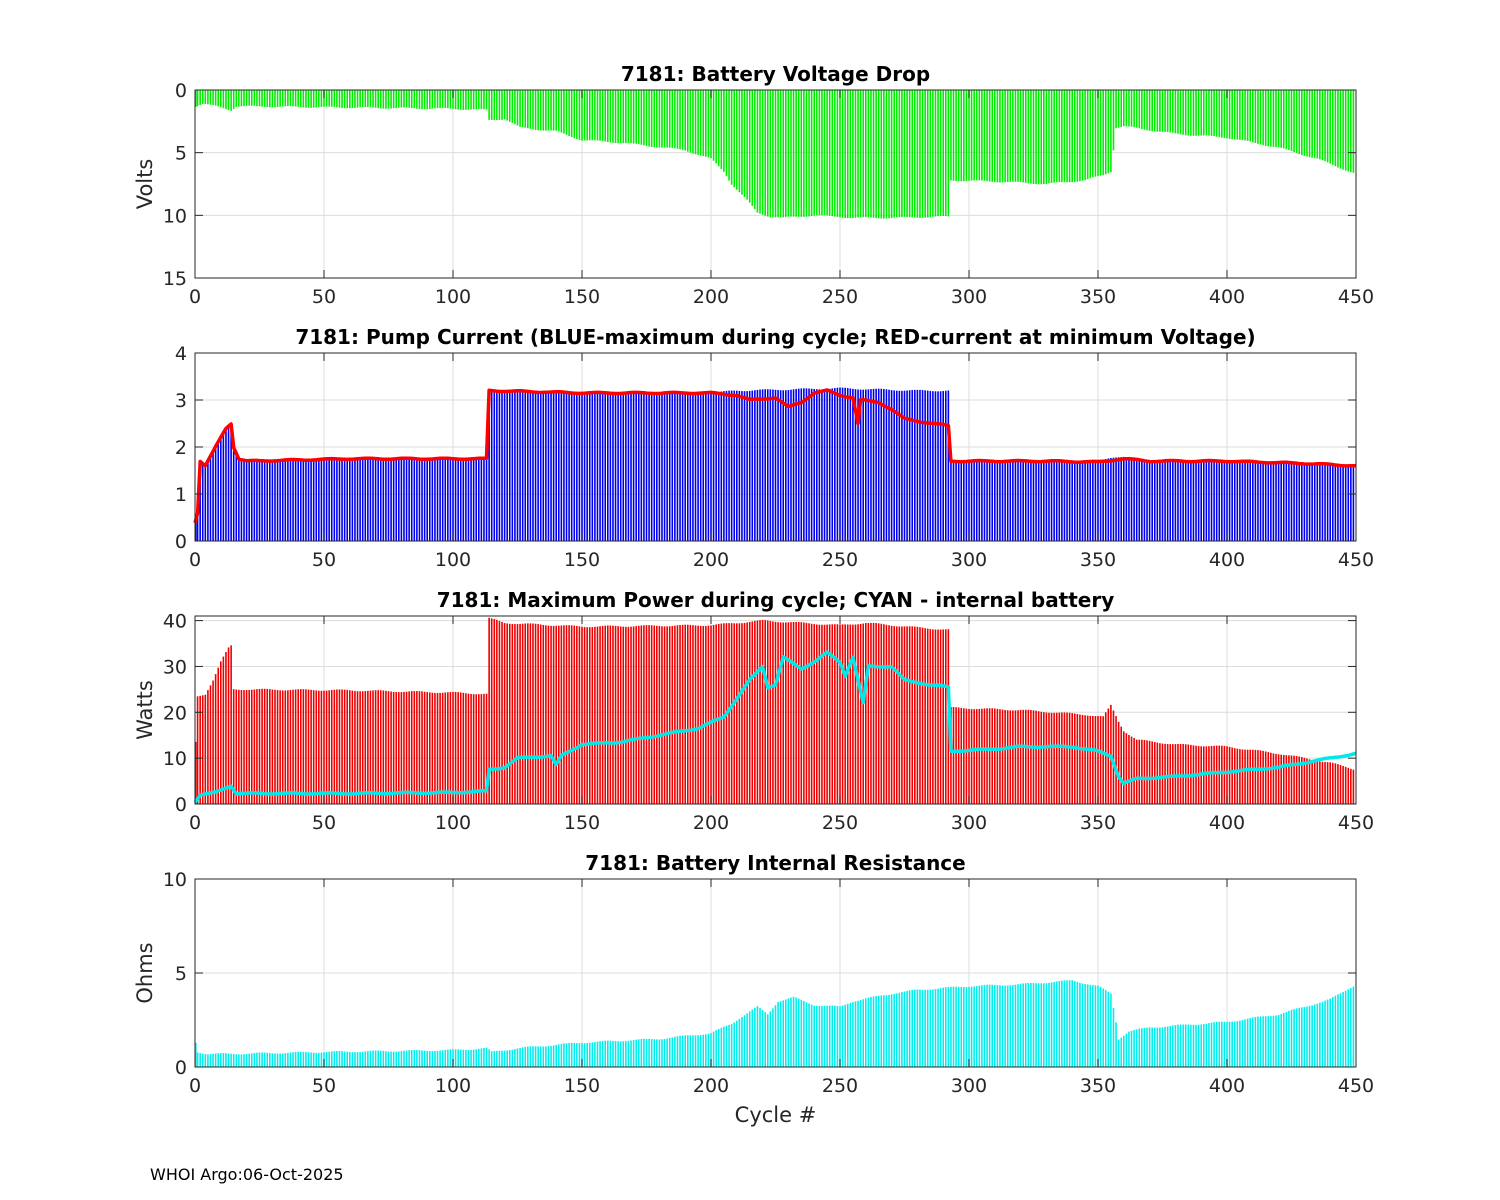  I want to click on tick-label-y: 4, so click(181, 354).